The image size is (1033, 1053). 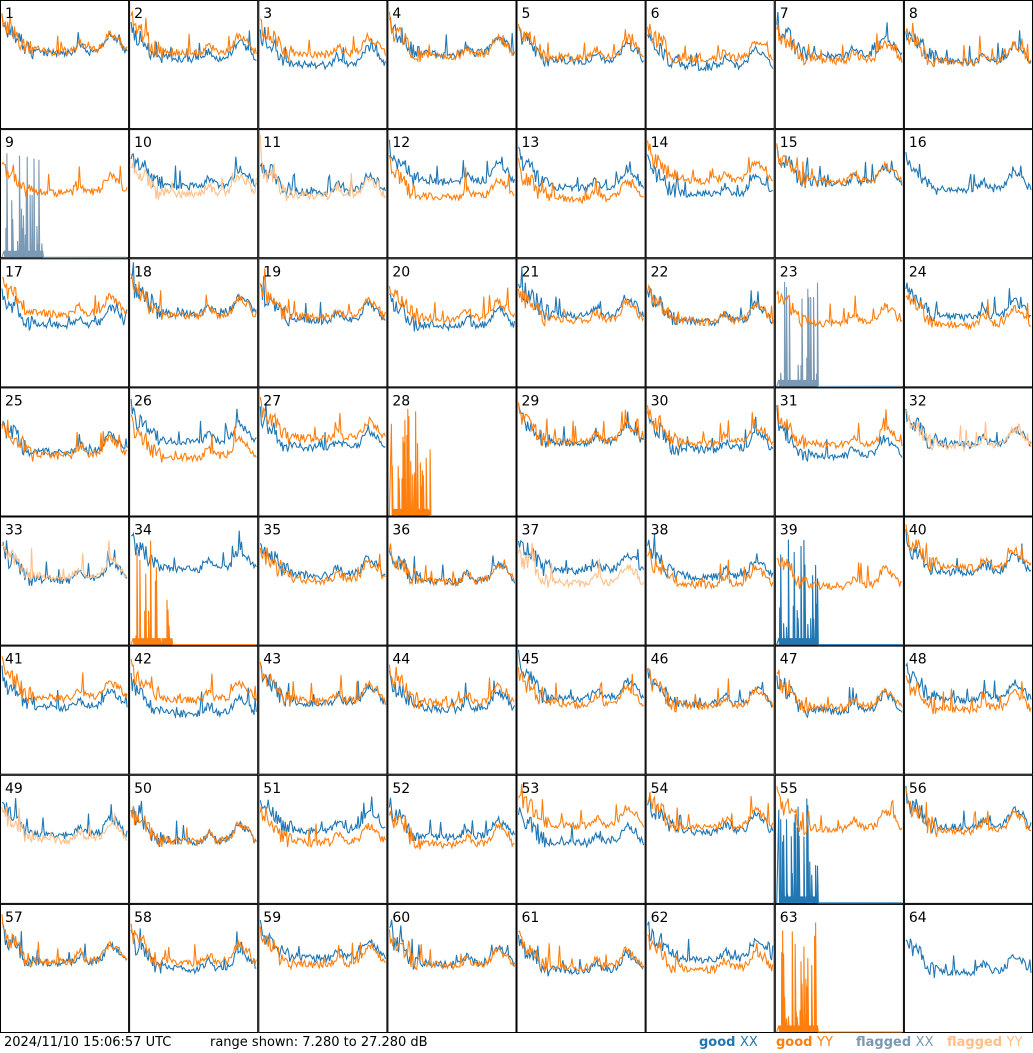 What do you see at coordinates (839, 968) in the screenshot?
I see `panel-63: 63` at bounding box center [839, 968].